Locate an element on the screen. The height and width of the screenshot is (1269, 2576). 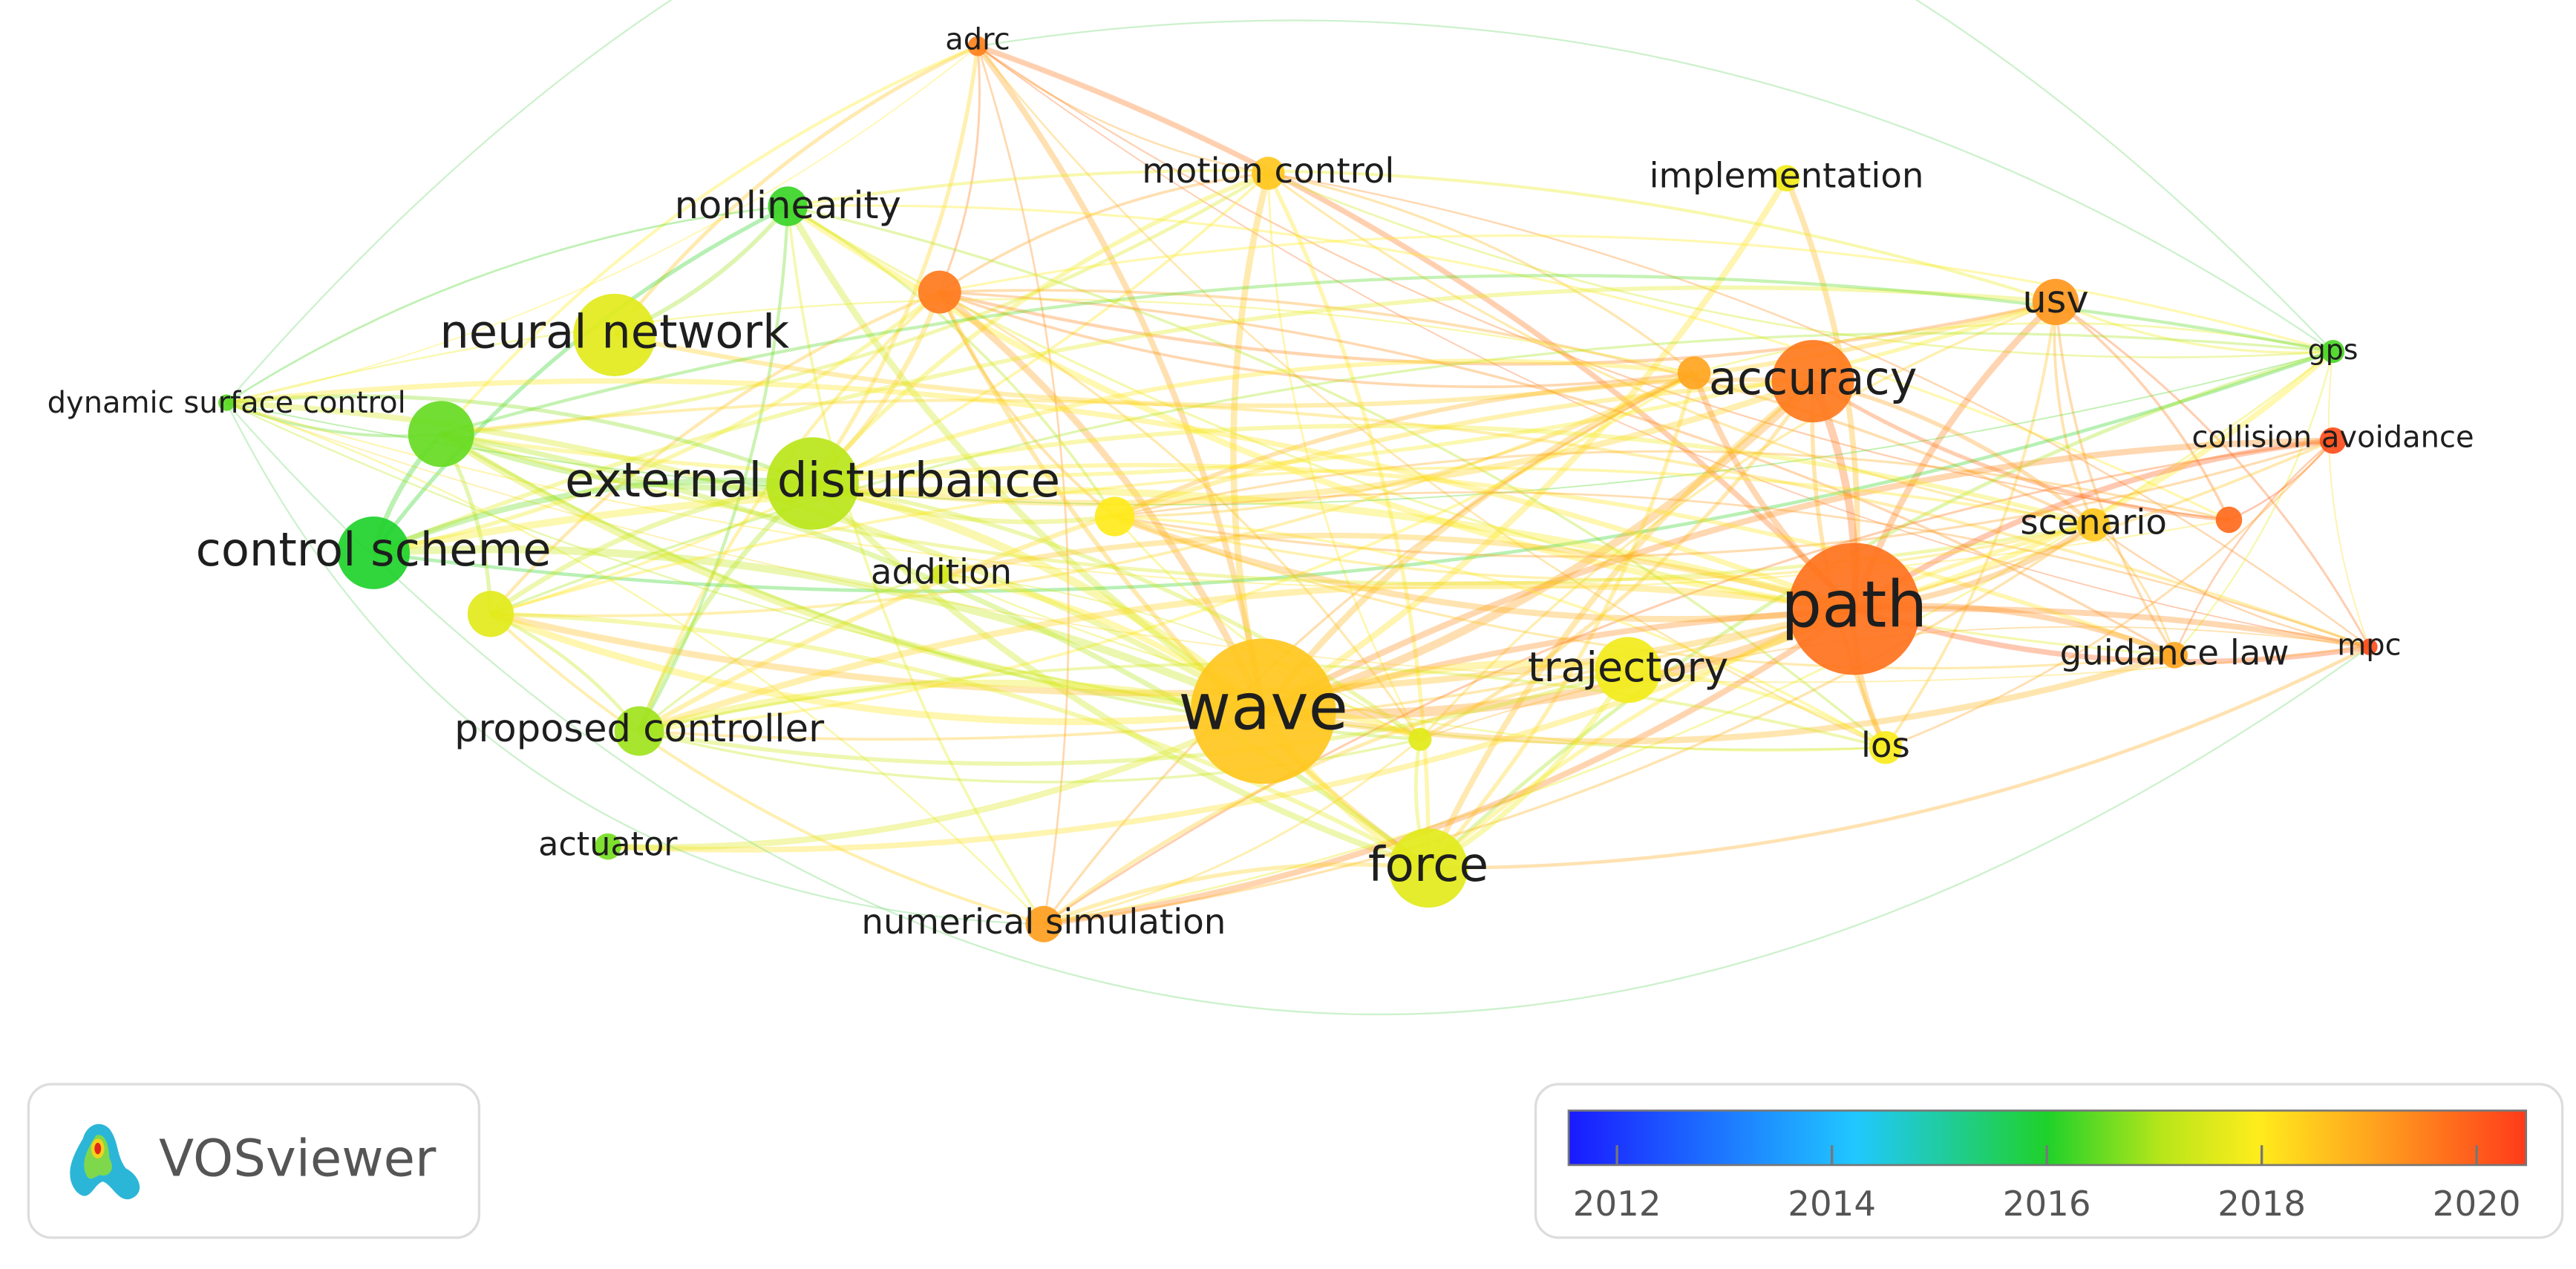
node-label: collision avoidance is located at coordinates (2333, 437).